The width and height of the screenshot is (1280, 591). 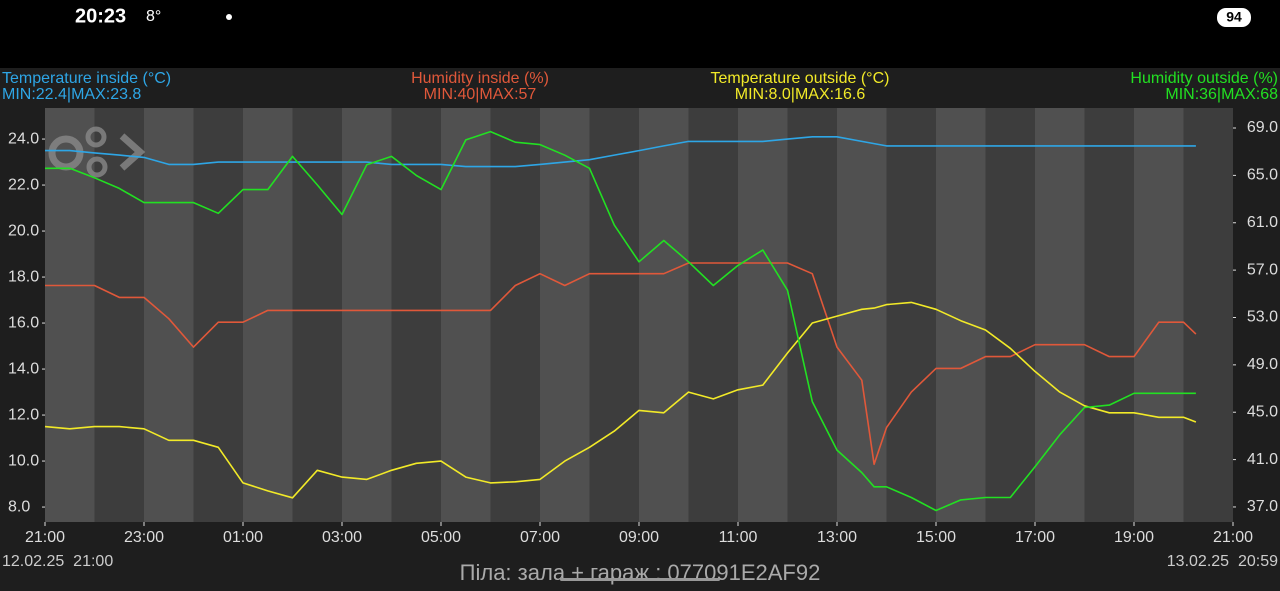 I want to click on series-line, so click(x=620, y=152).